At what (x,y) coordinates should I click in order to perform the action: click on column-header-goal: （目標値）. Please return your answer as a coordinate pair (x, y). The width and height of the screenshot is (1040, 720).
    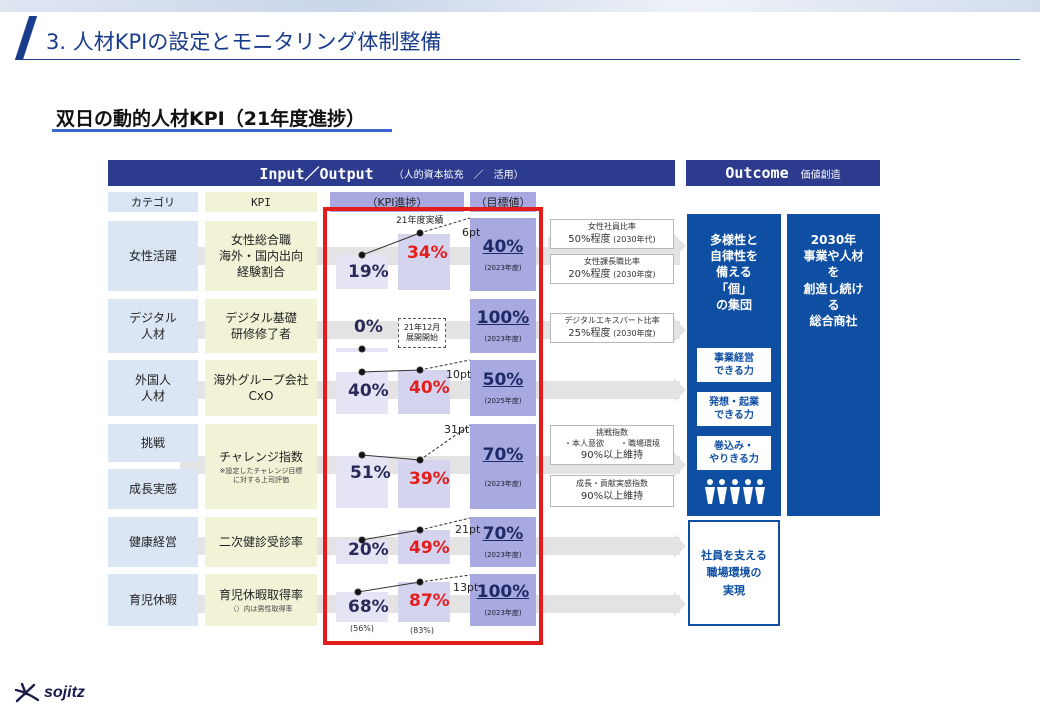
    Looking at the image, I should click on (503, 202).